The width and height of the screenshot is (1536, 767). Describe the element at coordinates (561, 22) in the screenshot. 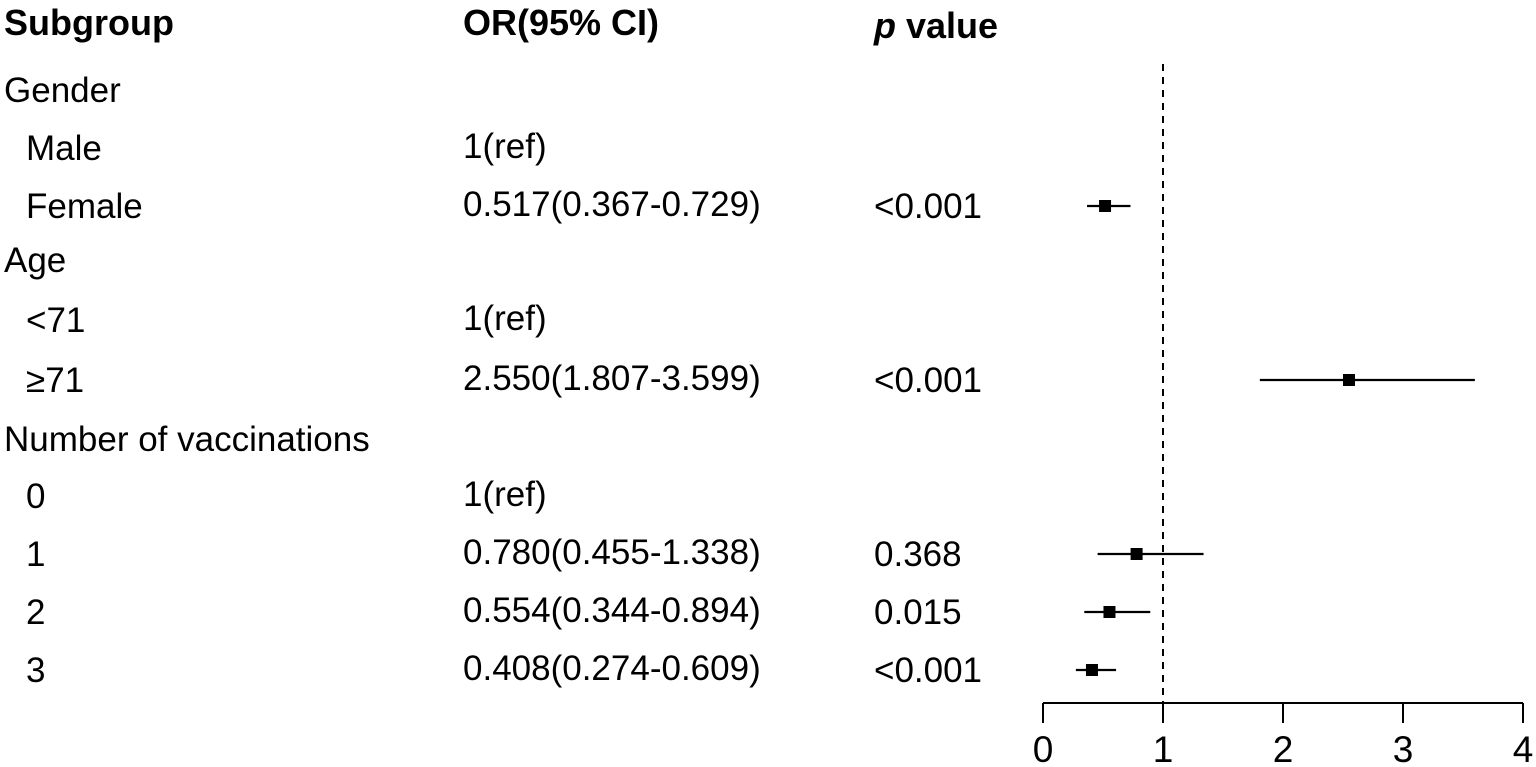

I see `or-column-header: OR(95% CI)` at that location.